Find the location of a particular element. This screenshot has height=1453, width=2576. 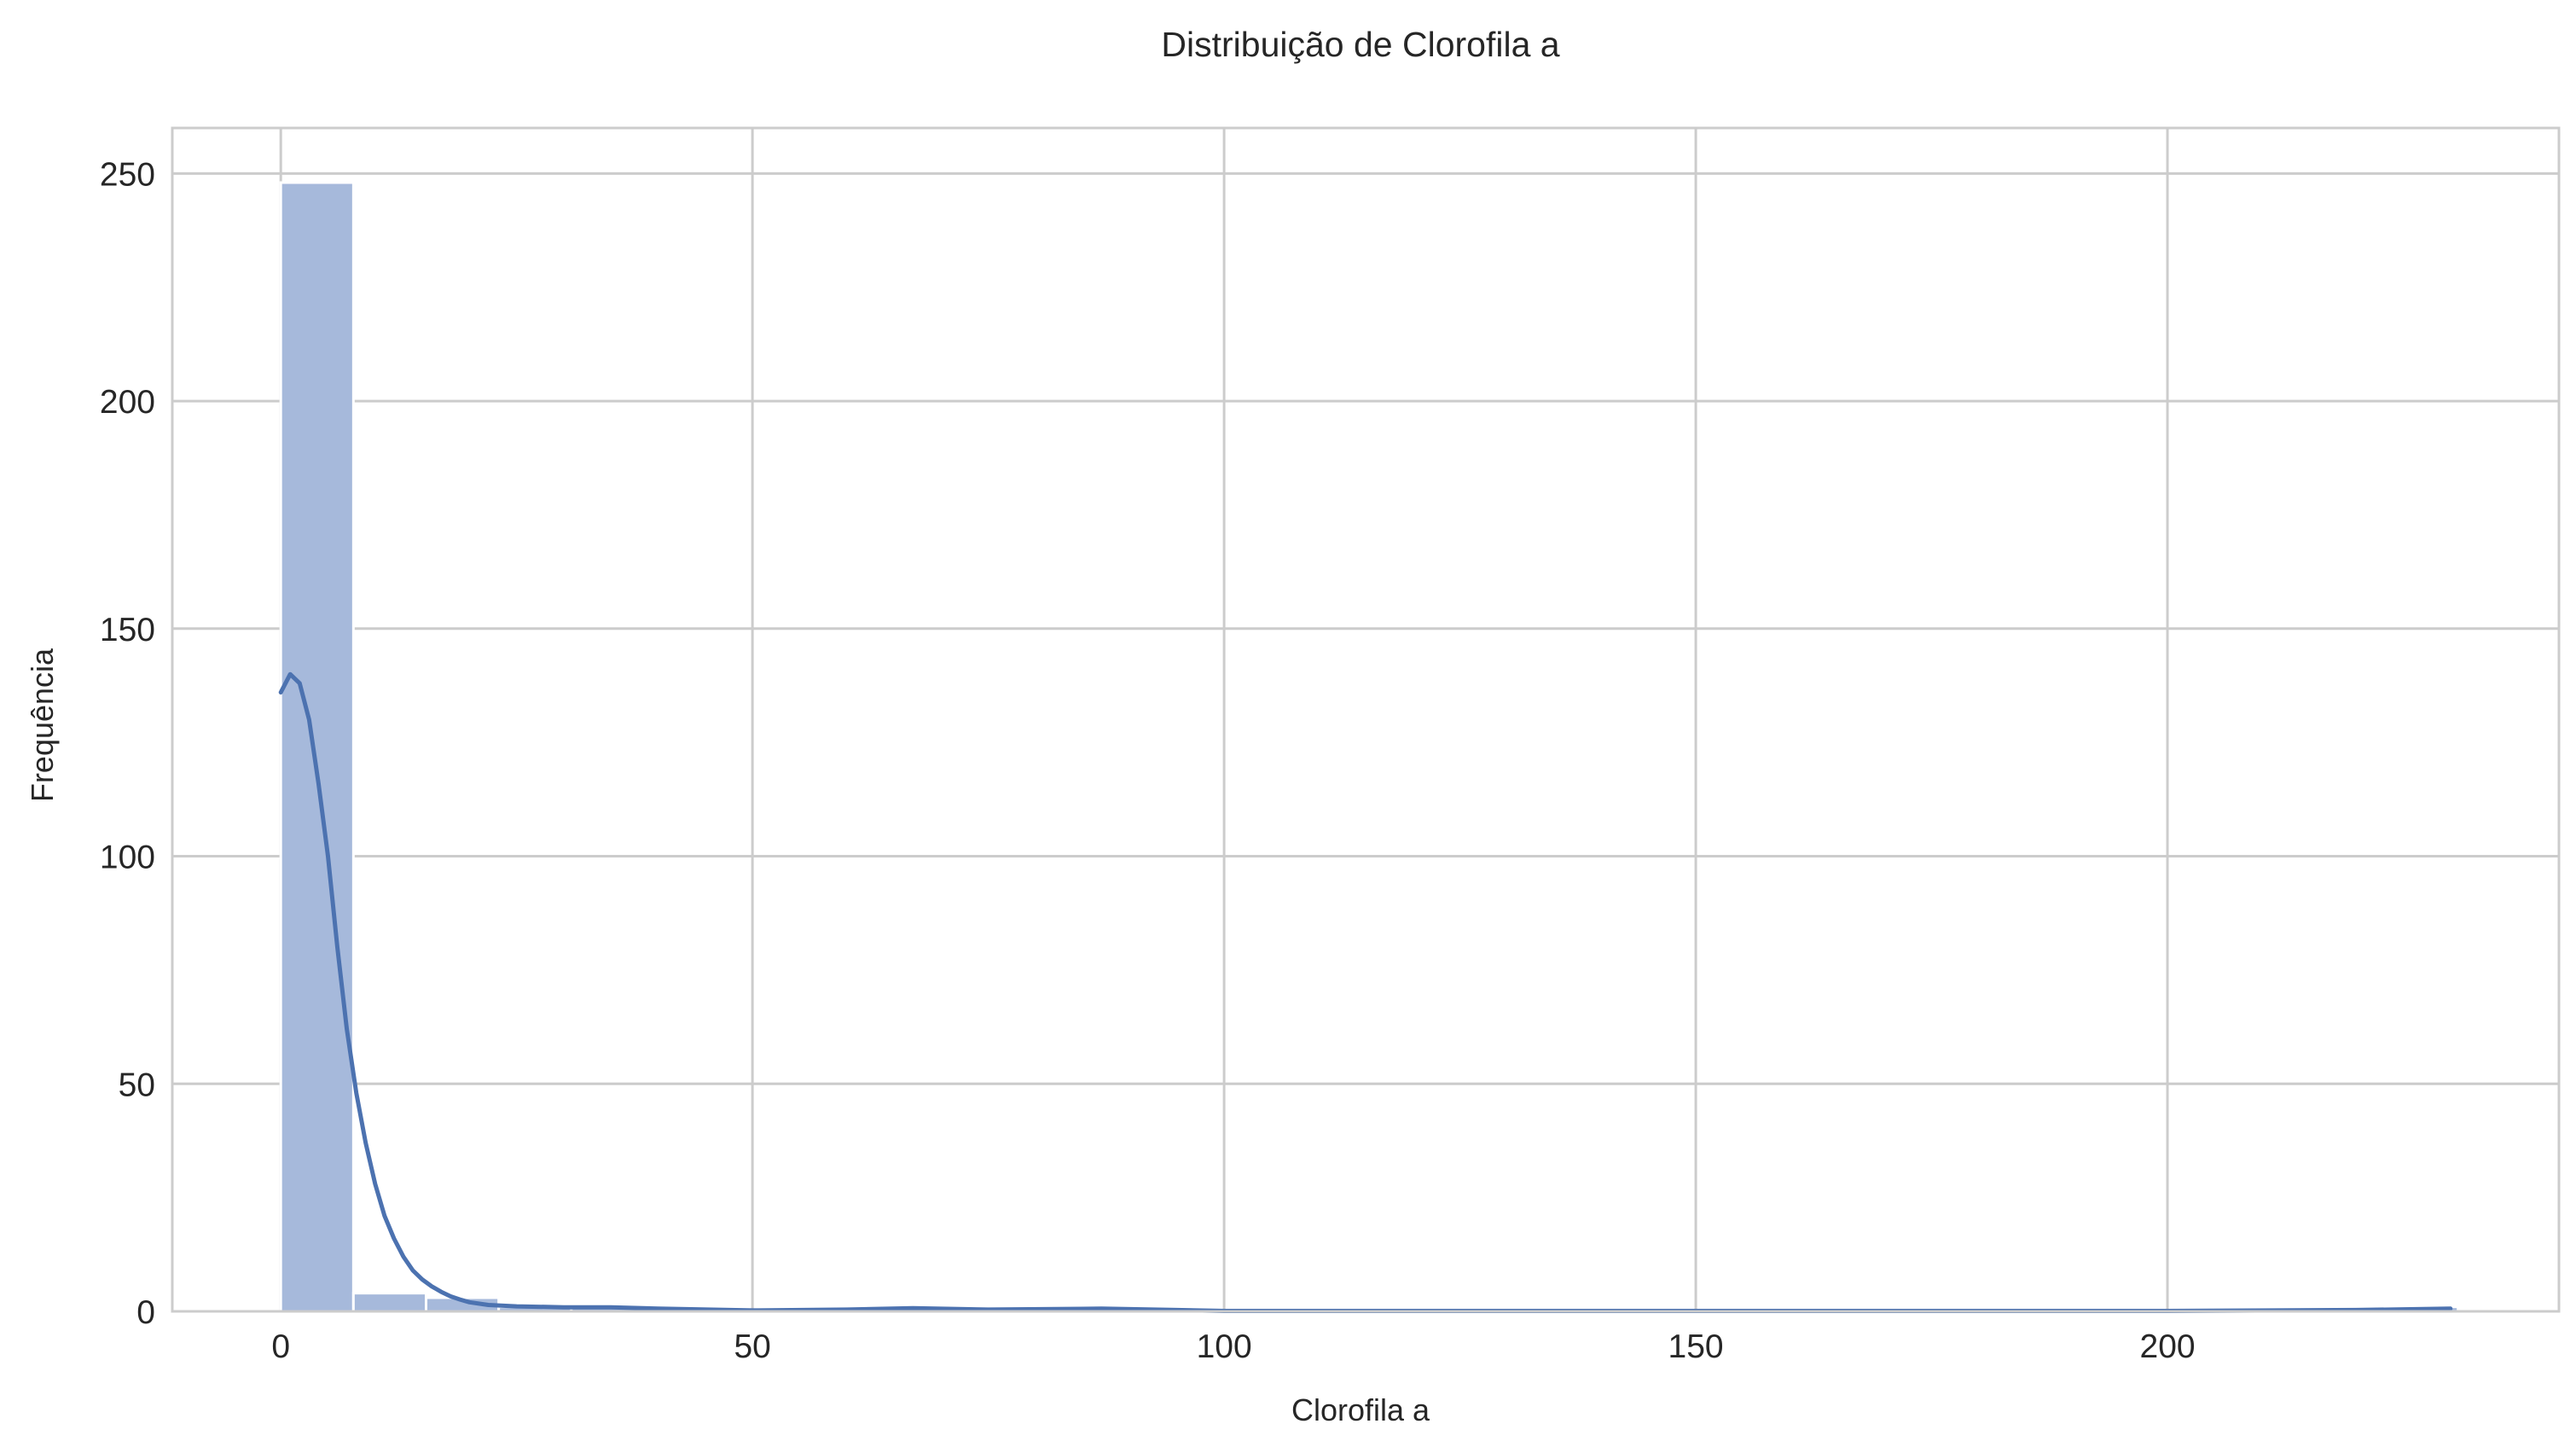

x-tick-label-3: 150 is located at coordinates (1696, 1346).